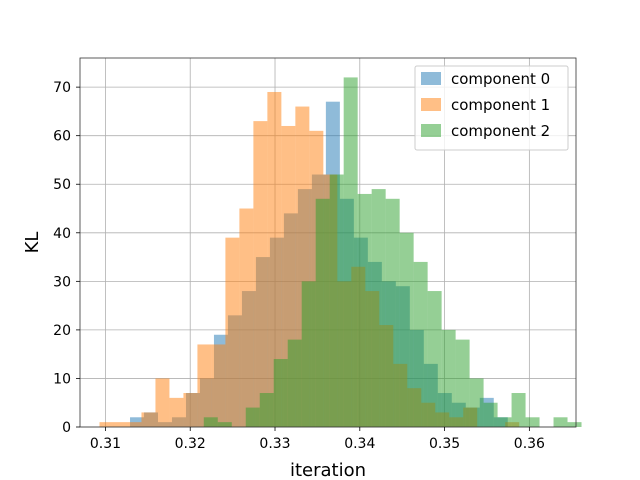  What do you see at coordinates (66, 258) in the screenshot?
I see `y-axis-ticks: 0 10 20 30 40 50 60 70` at bounding box center [66, 258].